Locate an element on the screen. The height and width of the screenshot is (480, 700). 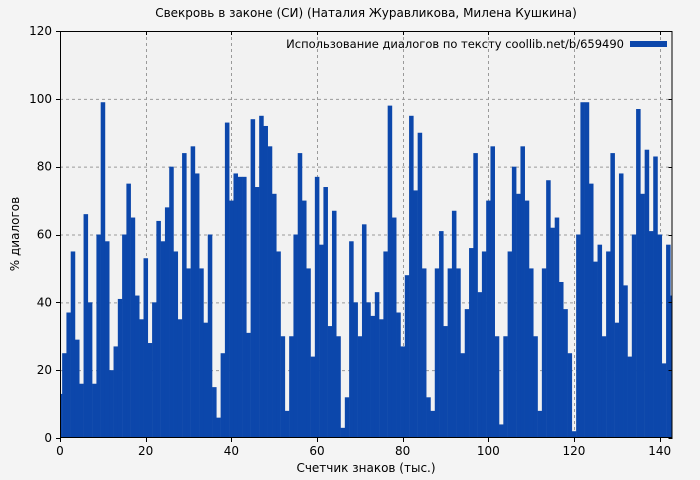
x-tick-label: 140 is located at coordinates (659, 451).